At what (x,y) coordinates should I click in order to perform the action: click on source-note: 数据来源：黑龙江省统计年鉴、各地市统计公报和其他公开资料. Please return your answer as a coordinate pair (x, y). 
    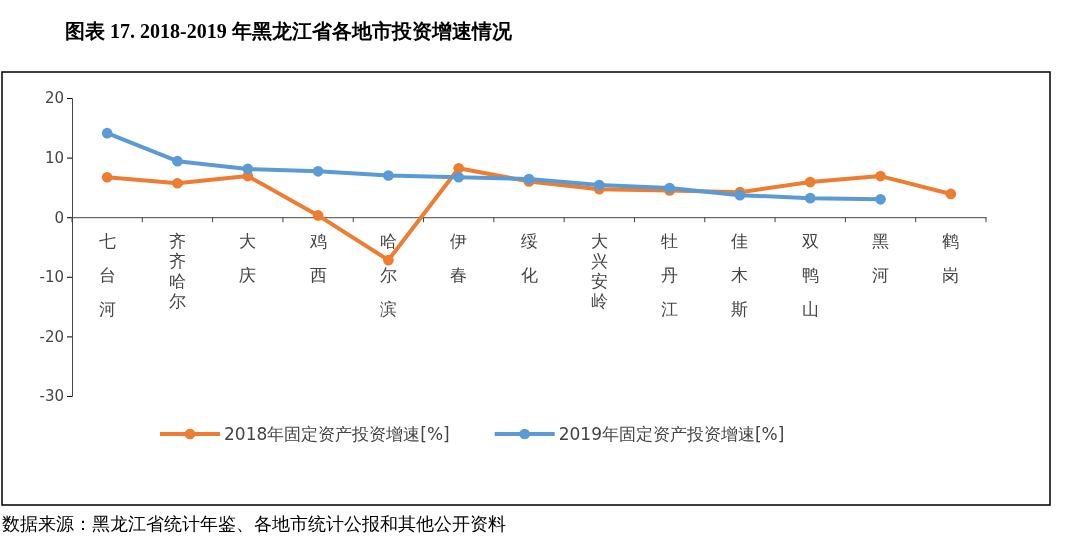
    Looking at the image, I should click on (254, 524).